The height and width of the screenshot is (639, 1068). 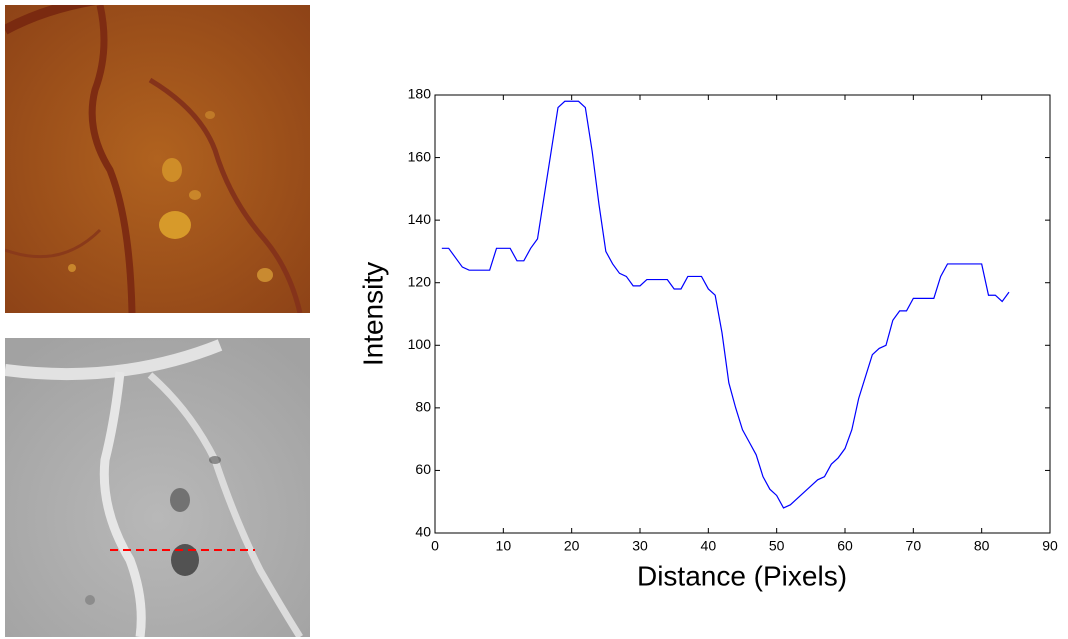 I want to click on y-tick-label: 140, so click(x=420, y=219).